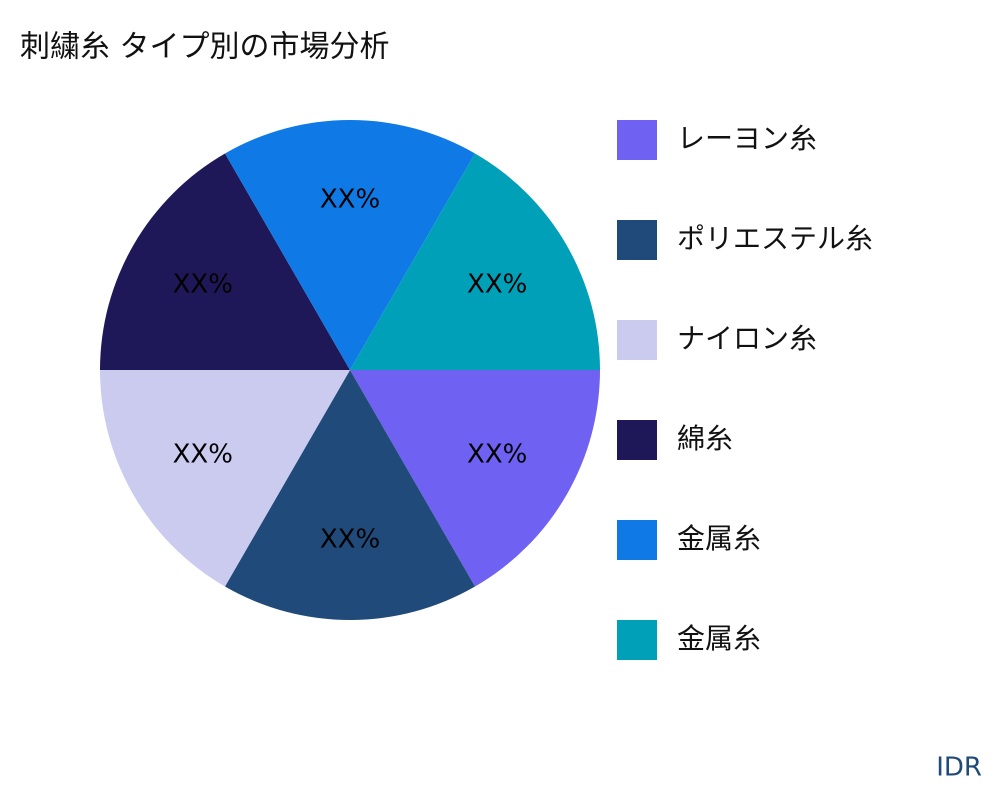 Image resolution: width=1000 pixels, height=800 pixels. Describe the element at coordinates (775, 238) in the screenshot. I see `legend-label: ポリエステル糸` at that location.